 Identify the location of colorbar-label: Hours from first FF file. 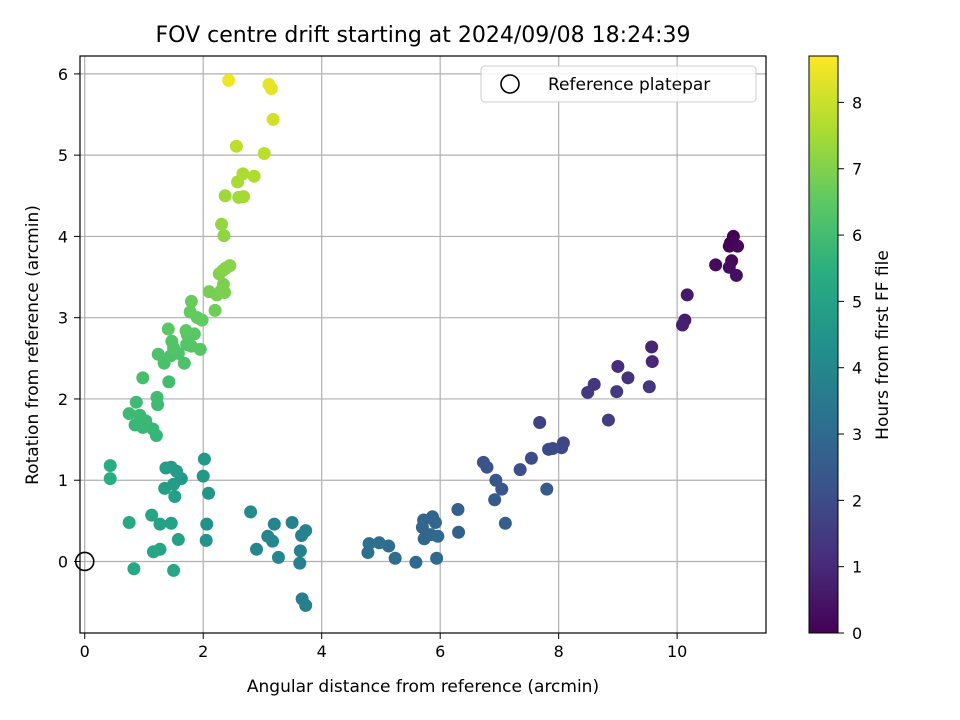
(883, 345).